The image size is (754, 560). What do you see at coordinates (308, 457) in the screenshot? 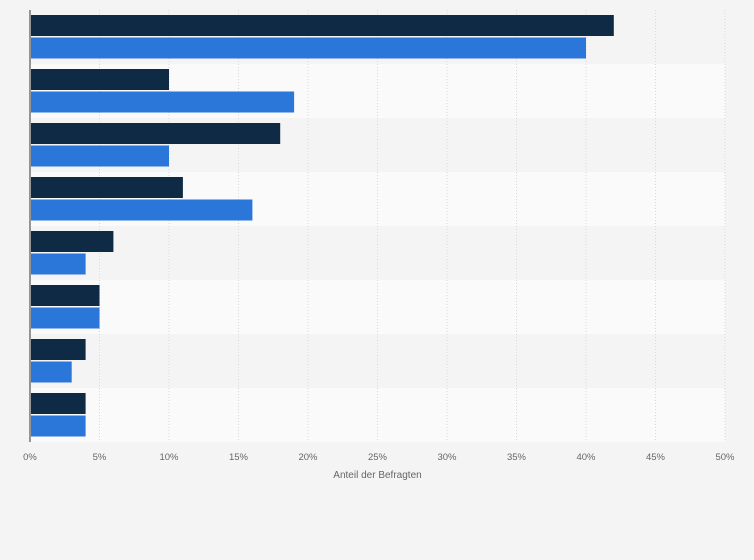
I see `x-tick-label: 20%` at bounding box center [308, 457].